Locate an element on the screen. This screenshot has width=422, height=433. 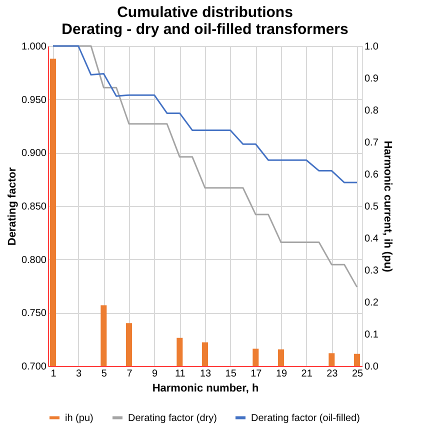
y2-tick-label: 0.1 is located at coordinates (371, 335).